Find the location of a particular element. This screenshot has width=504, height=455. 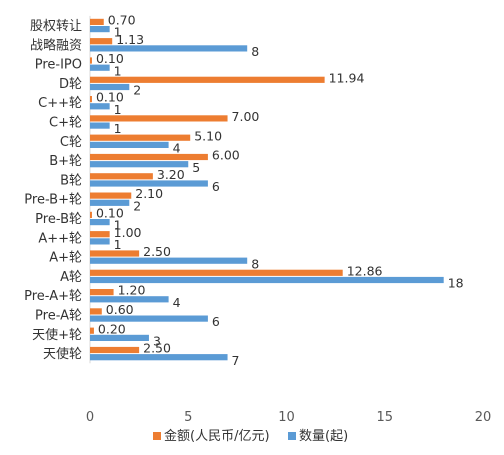

amount-value-label: 1.20 is located at coordinates (132, 290).